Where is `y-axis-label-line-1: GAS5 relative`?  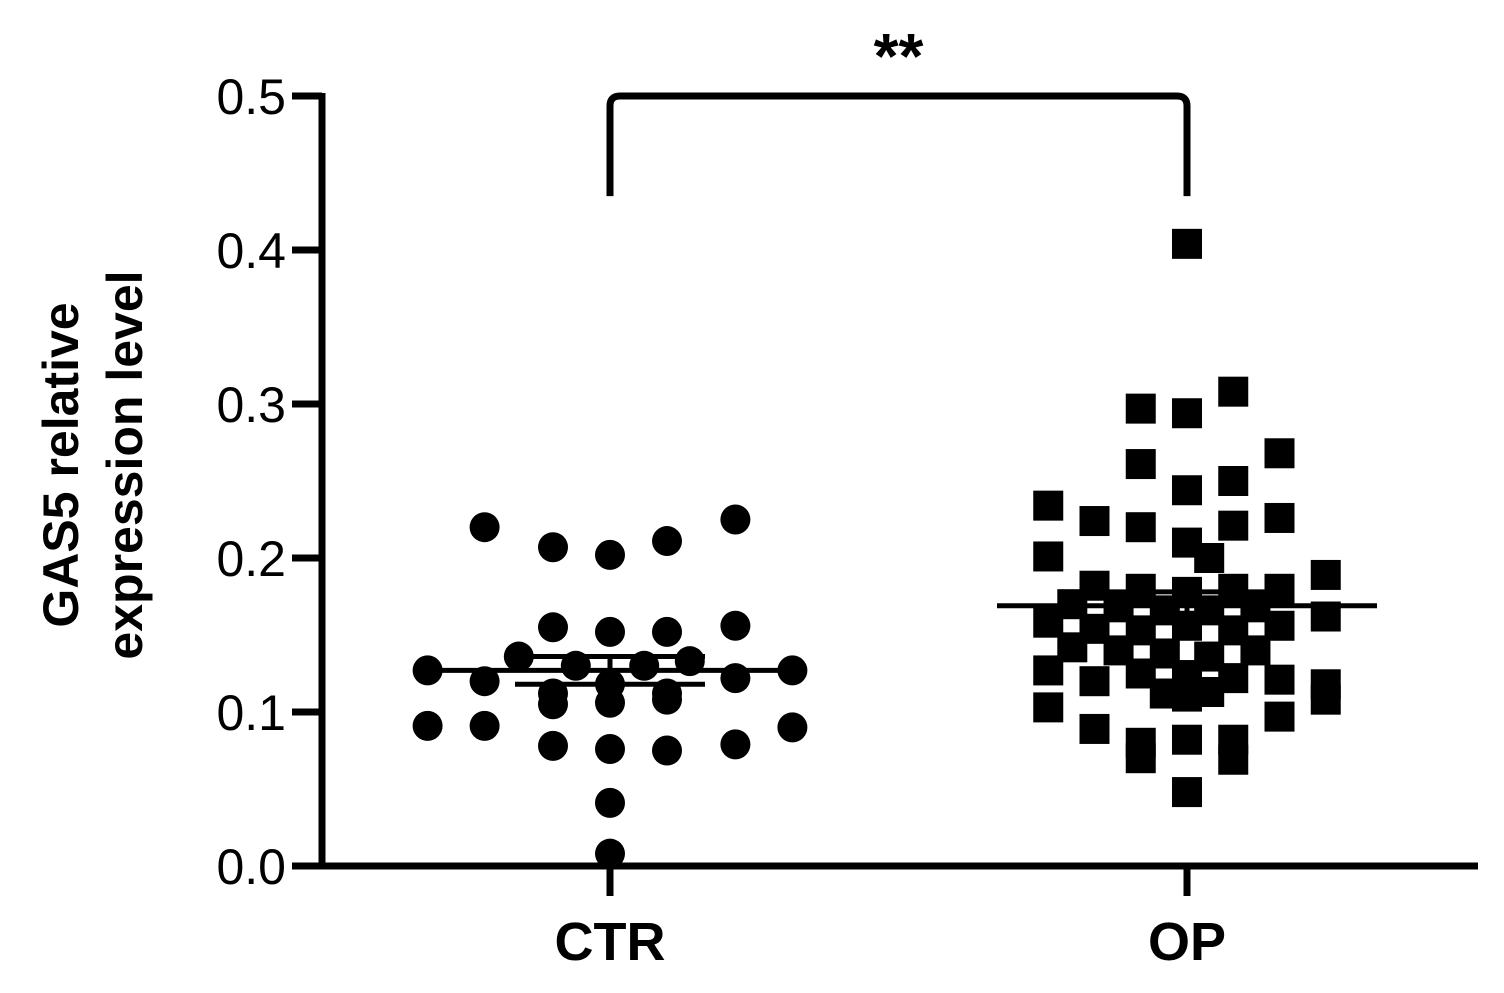
y-axis-label-line-1: GAS5 relative is located at coordinates (61, 464).